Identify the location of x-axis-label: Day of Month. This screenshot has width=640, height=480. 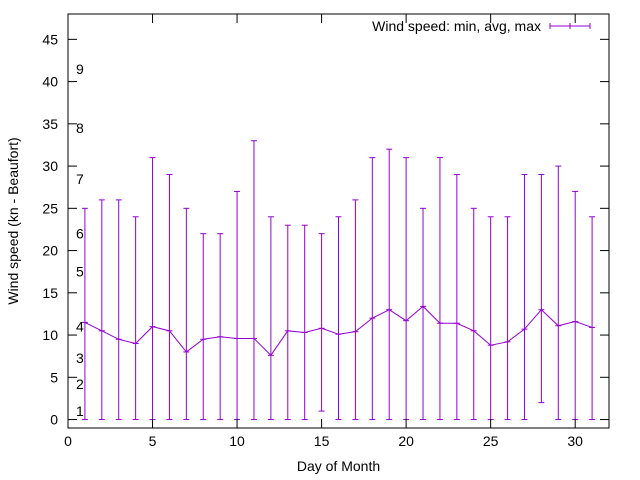
(338, 466).